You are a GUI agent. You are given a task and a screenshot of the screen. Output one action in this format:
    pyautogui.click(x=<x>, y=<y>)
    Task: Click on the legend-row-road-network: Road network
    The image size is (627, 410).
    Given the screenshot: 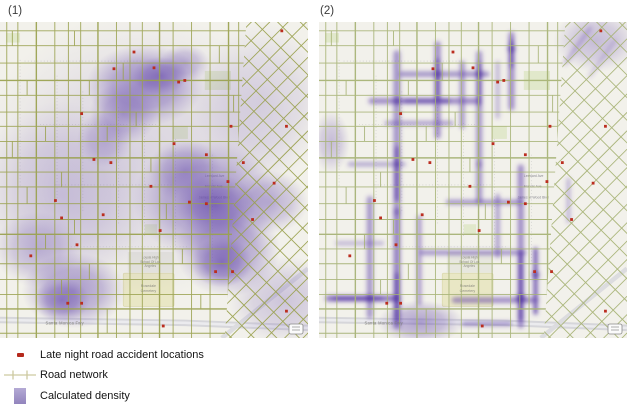 What is the action you would take?
    pyautogui.click(x=150, y=375)
    